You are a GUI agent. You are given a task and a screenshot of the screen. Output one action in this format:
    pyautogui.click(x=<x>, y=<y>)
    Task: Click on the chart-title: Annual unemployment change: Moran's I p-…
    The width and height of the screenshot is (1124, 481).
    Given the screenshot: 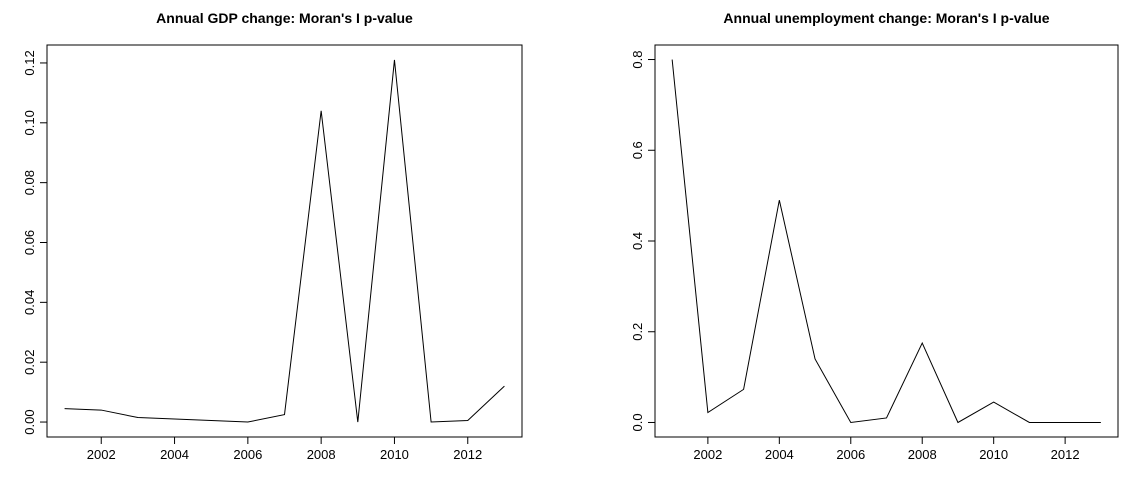 What is the action you would take?
    pyautogui.click(x=886, y=18)
    